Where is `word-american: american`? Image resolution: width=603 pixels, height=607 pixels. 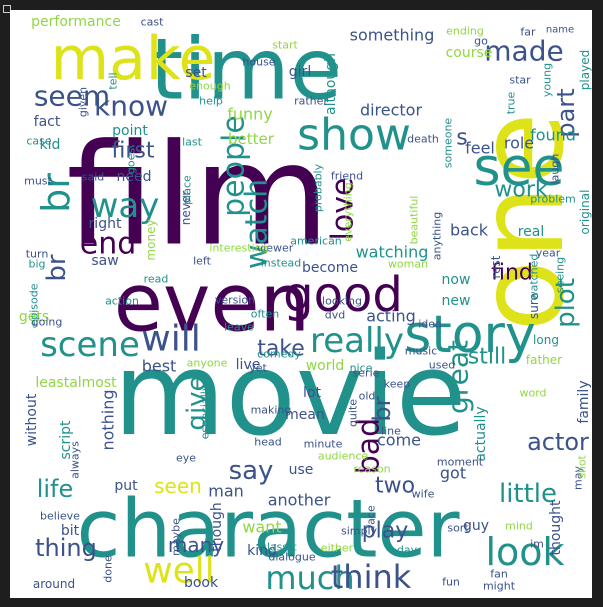
word-american: american is located at coordinates (316, 241).